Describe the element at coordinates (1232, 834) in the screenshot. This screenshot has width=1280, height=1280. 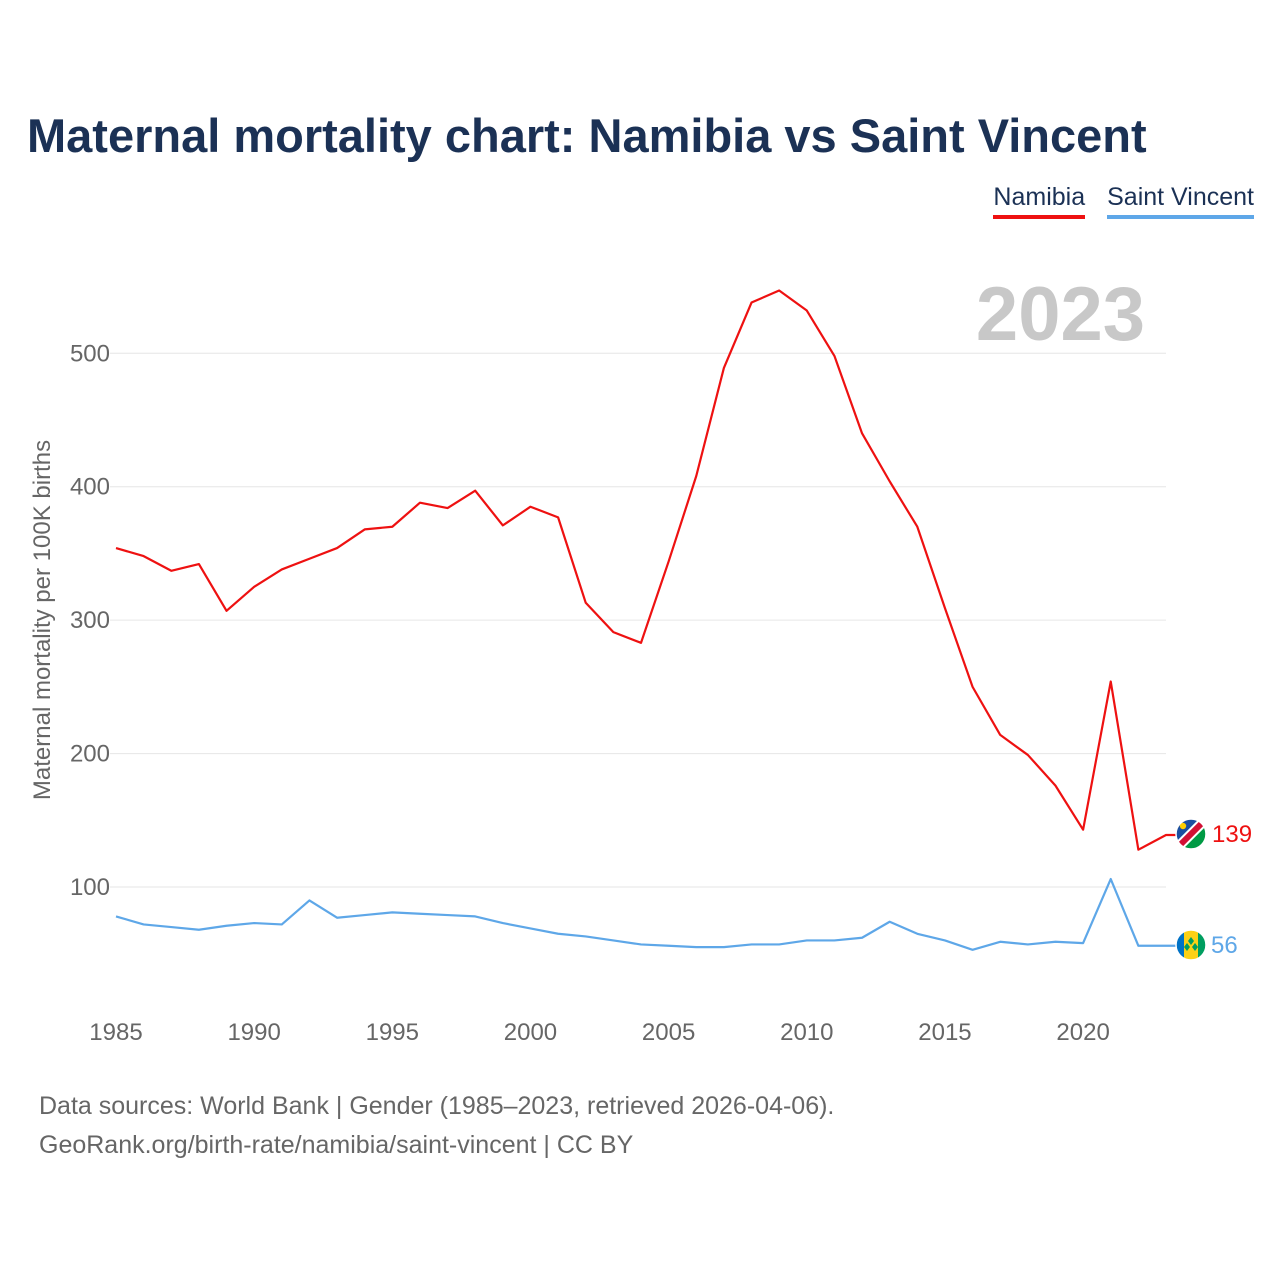
I see `namibia-end-value-label: 139` at that location.